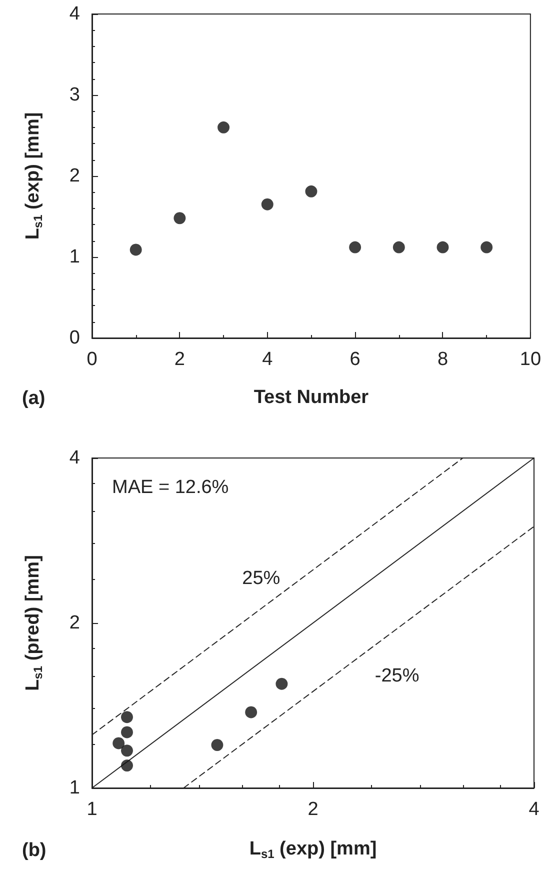 This screenshot has width=544, height=872. I want to click on y-tick-label: 3, so click(74, 95).